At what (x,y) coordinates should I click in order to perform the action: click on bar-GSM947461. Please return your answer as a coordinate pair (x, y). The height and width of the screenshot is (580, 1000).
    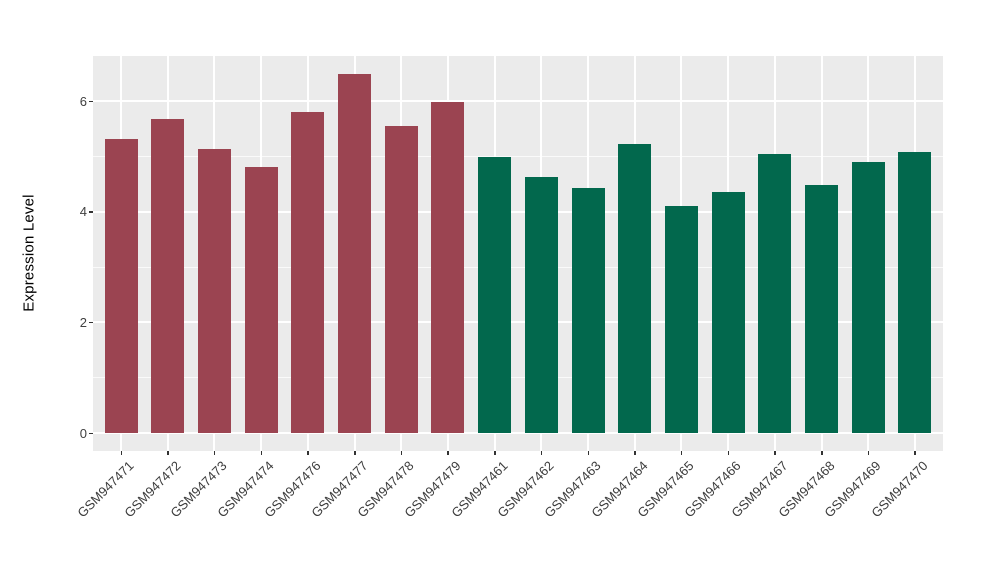
    Looking at the image, I should click on (495, 295).